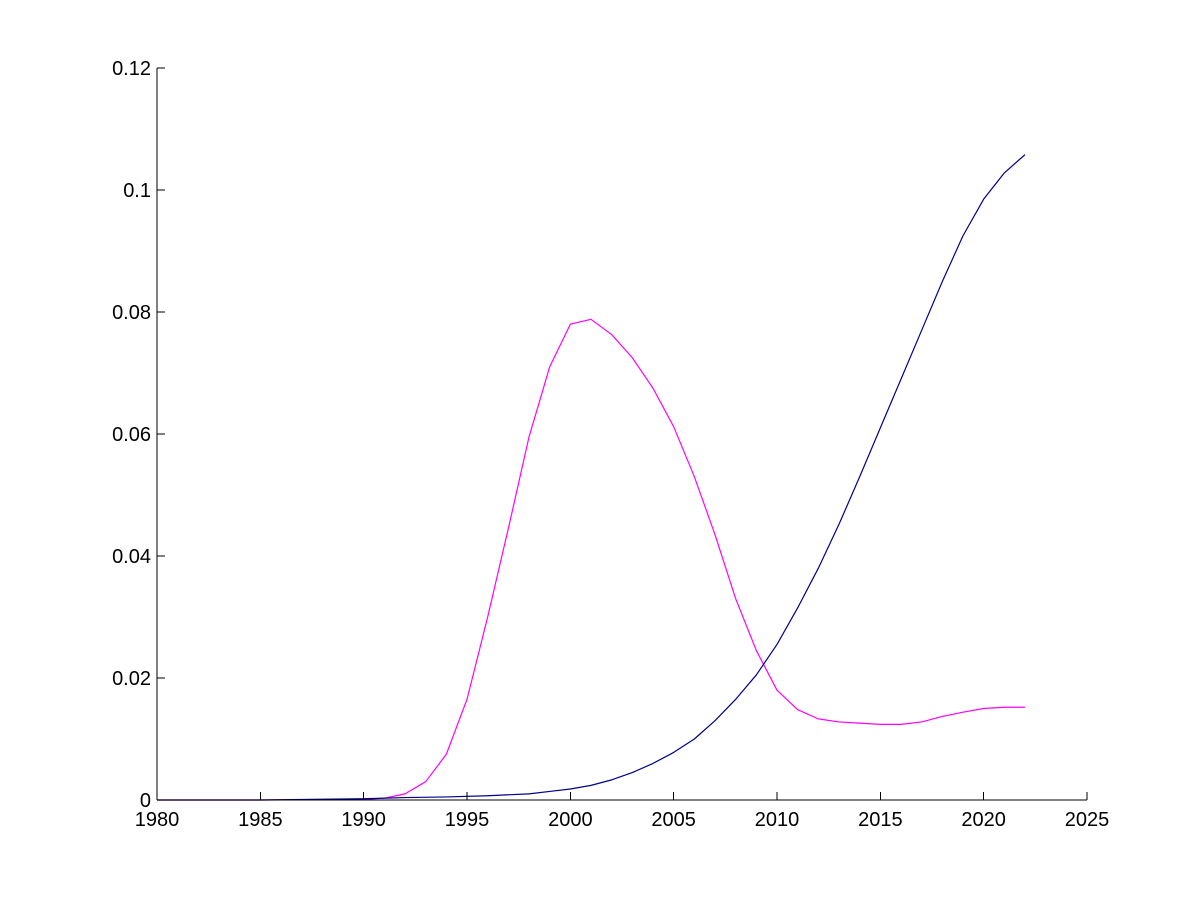 The height and width of the screenshot is (900, 1200). I want to click on y-tick-label: 0.1, so click(137, 191).